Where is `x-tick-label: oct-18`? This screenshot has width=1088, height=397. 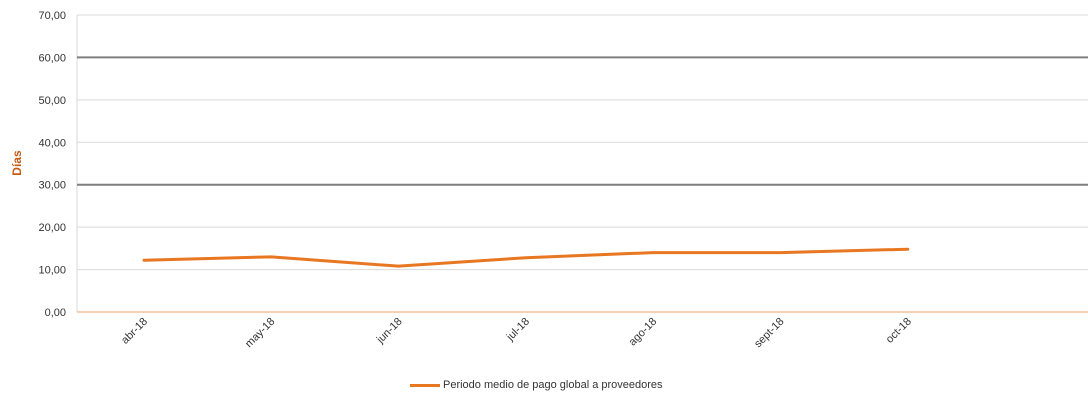 x-tick-label: oct-18 is located at coordinates (899, 331).